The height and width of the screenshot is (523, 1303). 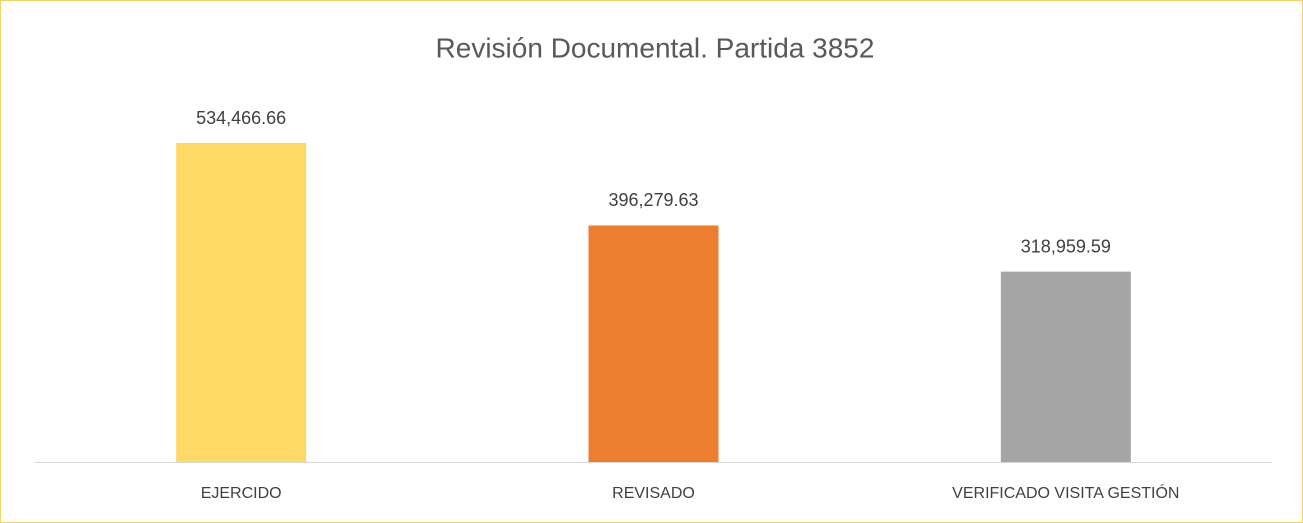 What do you see at coordinates (1066, 246) in the screenshot?
I see `data-label: 318,959.59` at bounding box center [1066, 246].